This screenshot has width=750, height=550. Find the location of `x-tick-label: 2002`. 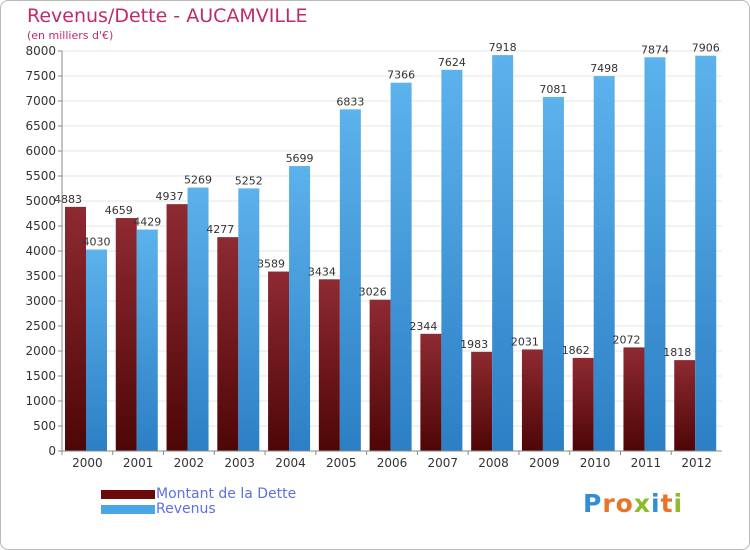

x-tick-label: 2002 is located at coordinates (189, 463).